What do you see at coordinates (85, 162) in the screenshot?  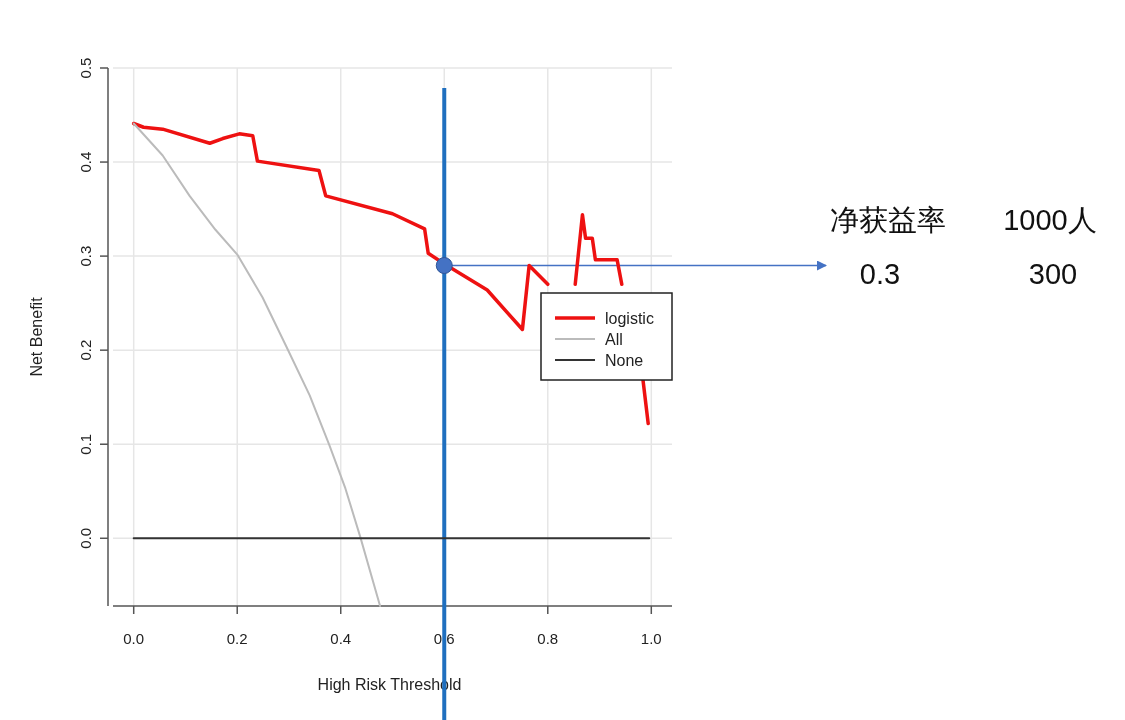 I see `y-tick-label: 0.4` at bounding box center [85, 162].